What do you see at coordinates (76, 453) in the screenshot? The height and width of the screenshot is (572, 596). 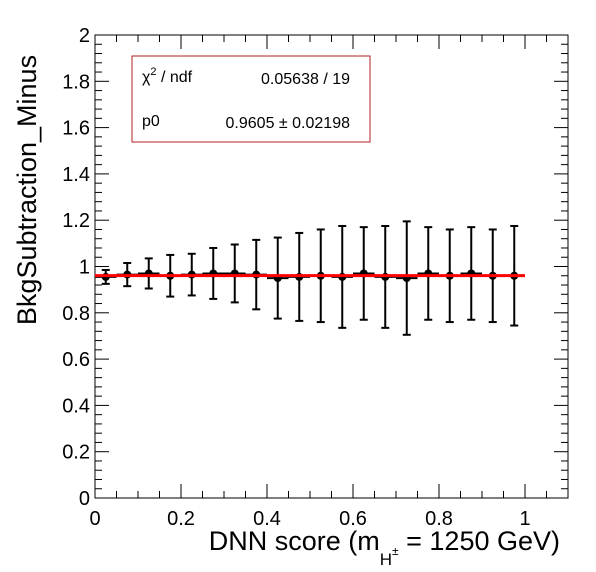 I see `y-tick-label: 0.2` at bounding box center [76, 453].